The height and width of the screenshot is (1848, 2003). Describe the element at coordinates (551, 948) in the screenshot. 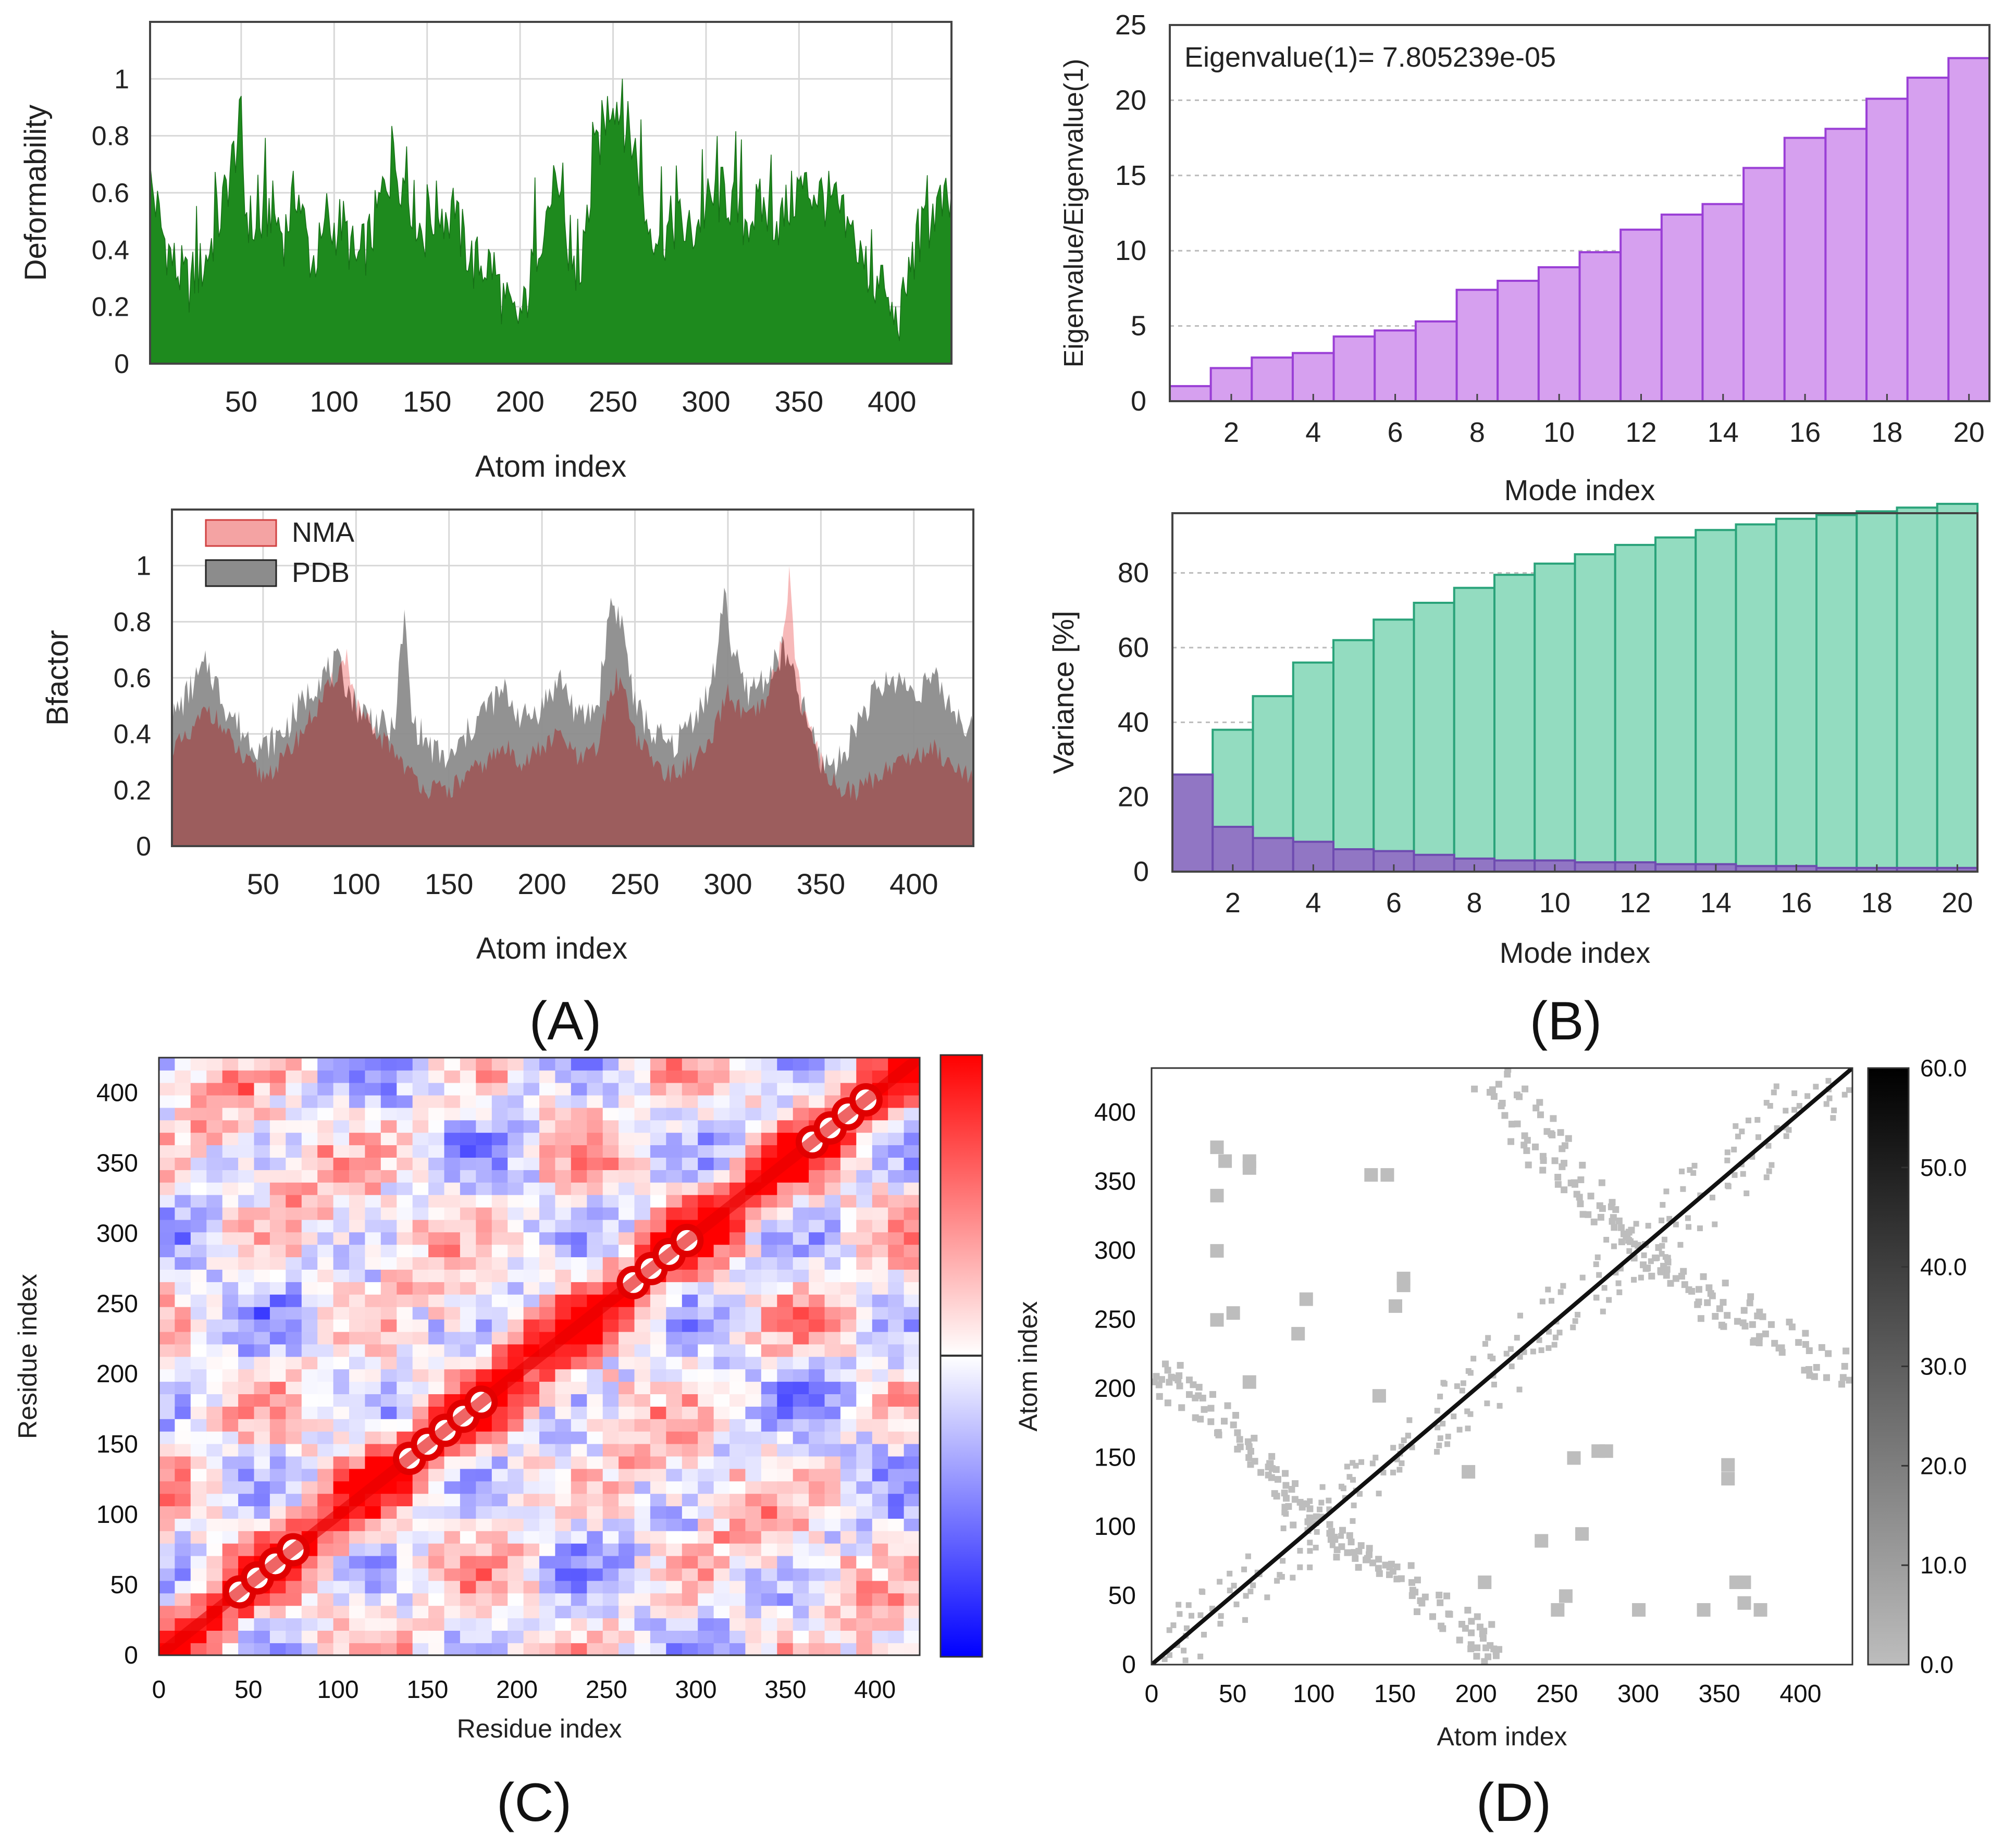

I see `x-axis-label: Atom index` at that location.